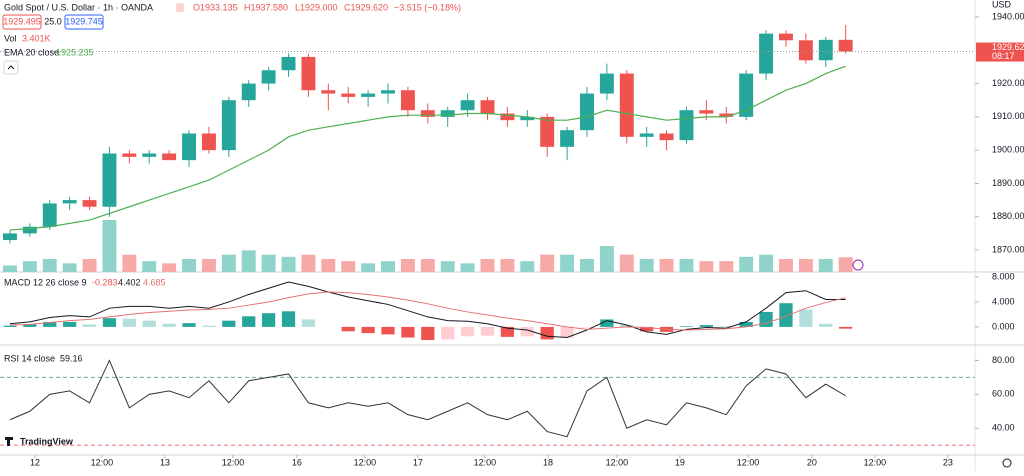 The image size is (1024, 476). Describe the element at coordinates (1003, 428) in the screenshot. I see `y-tick-label: 40.00` at that location.